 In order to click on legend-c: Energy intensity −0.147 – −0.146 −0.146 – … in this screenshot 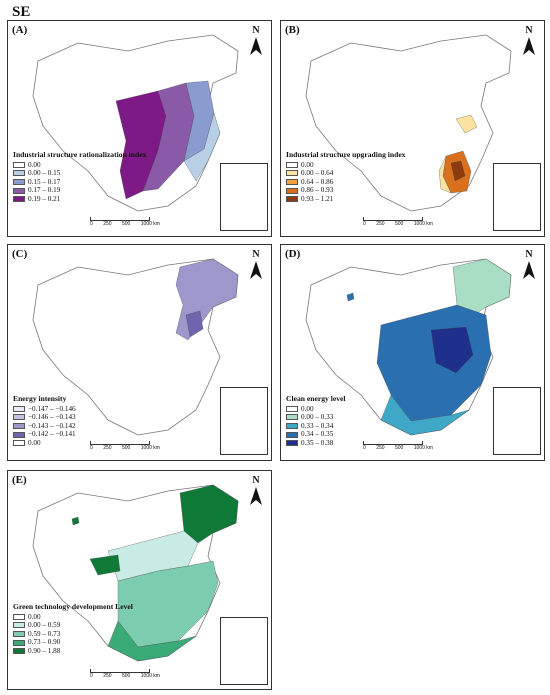, I will do `click(44, 421)`.